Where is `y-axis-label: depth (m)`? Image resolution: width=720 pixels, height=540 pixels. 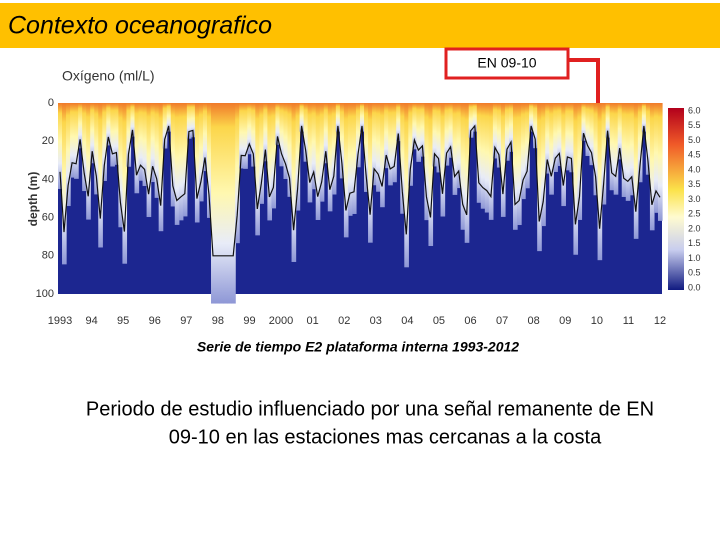
y-axis-label: depth (m) is located at coordinates (33, 199).